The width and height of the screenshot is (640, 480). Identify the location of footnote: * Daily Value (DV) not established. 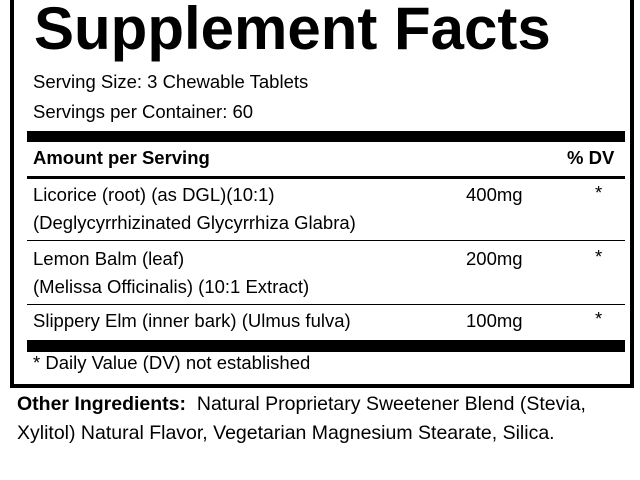
(172, 362).